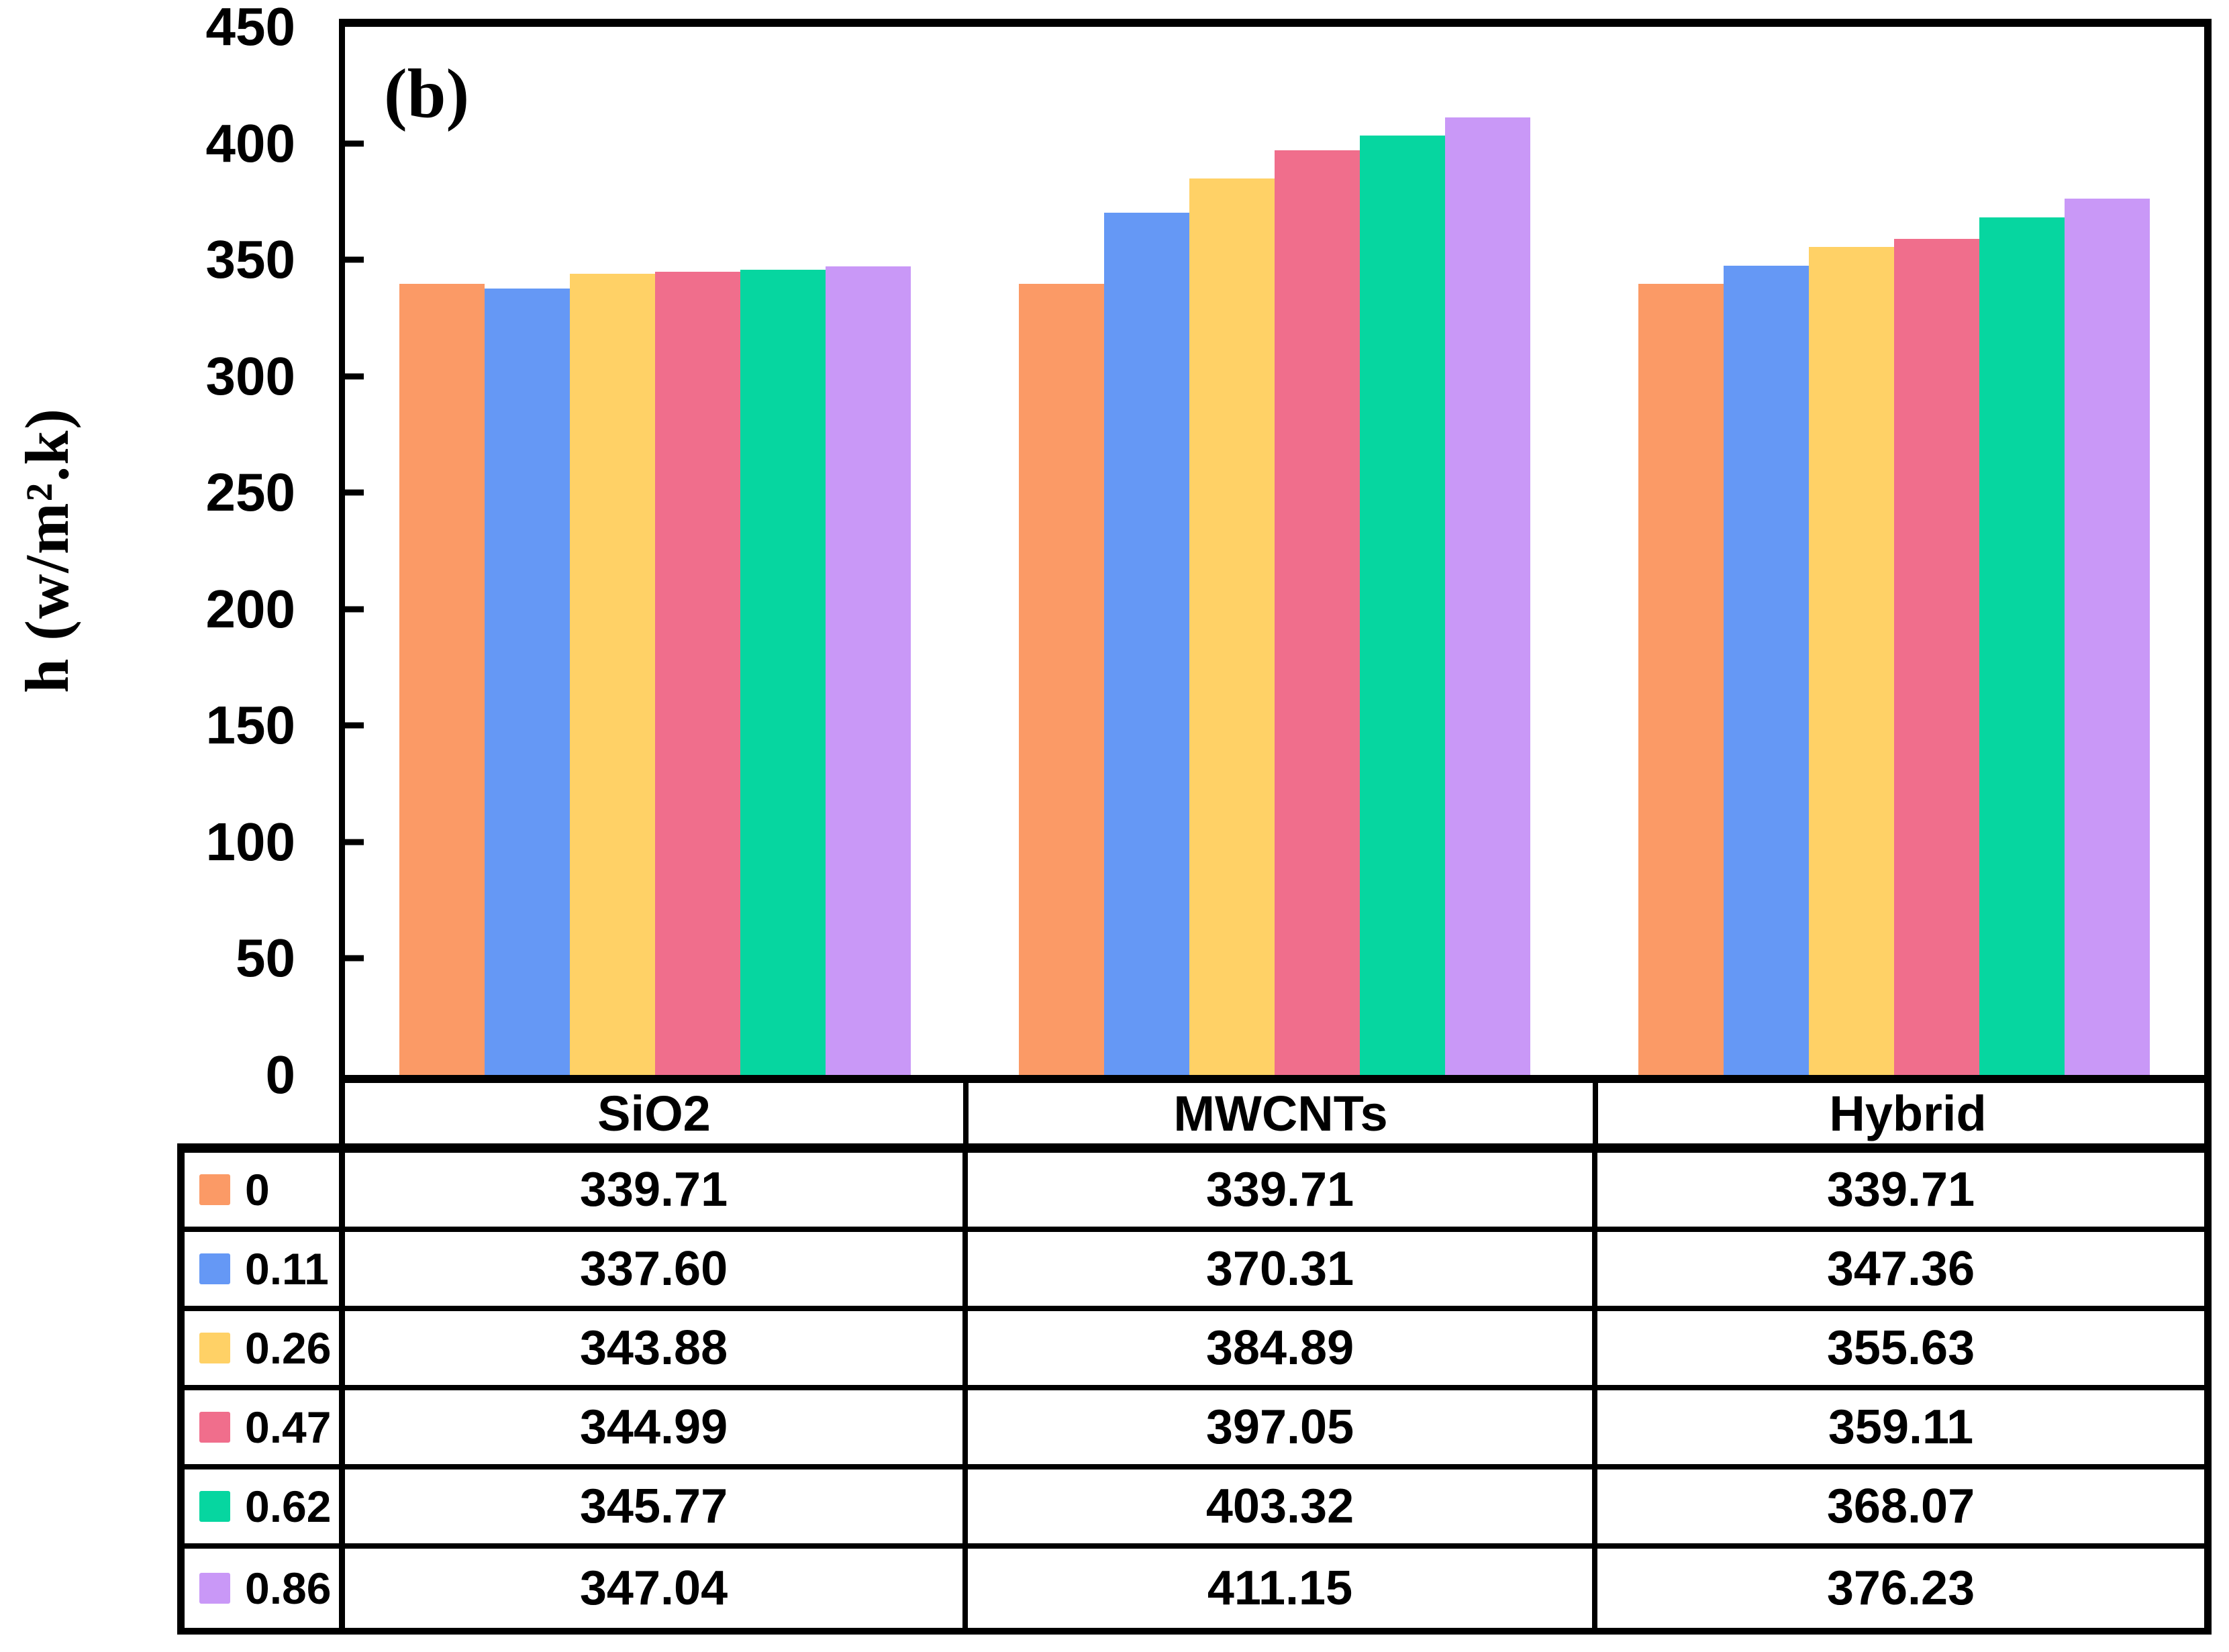  I want to click on bar-mwcnts-0.11, so click(1146, 643).